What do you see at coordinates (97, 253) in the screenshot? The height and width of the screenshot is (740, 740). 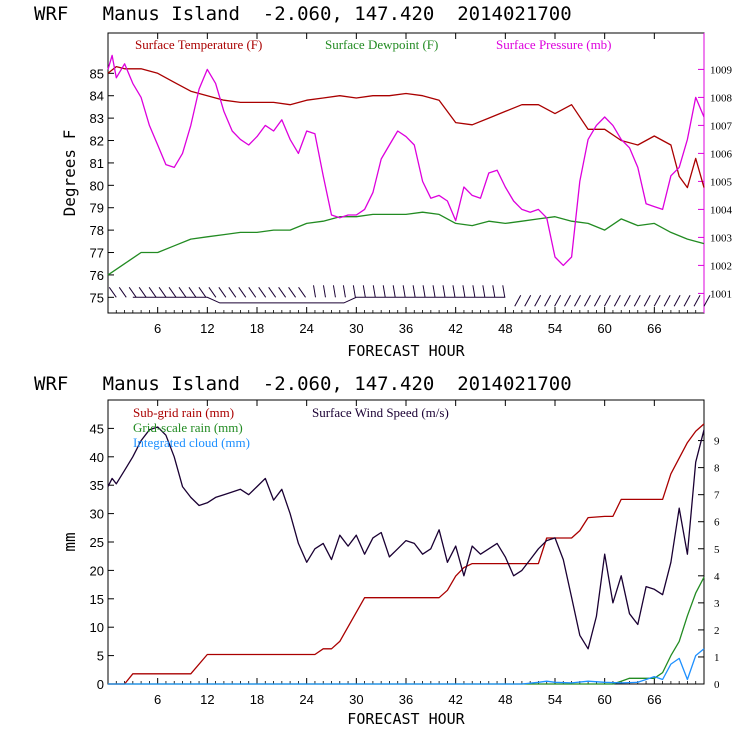 I see `top-y-tick-label: 77` at bounding box center [97, 253].